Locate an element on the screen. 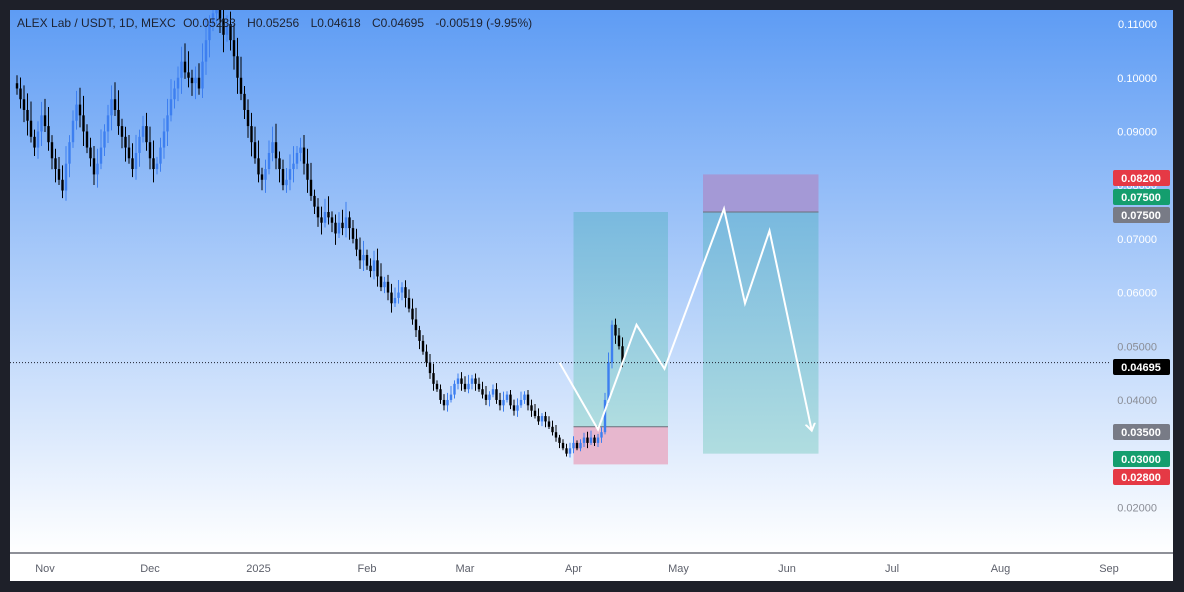 This screenshot has width=1184, height=592. time-tick-label: Nov is located at coordinates (45, 569).